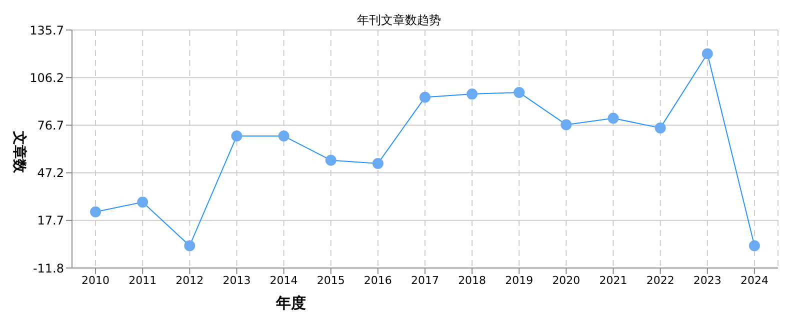 The height and width of the screenshot is (330, 798). What do you see at coordinates (48, 268) in the screenshot?
I see `y-tick-label: -11.8` at bounding box center [48, 268].